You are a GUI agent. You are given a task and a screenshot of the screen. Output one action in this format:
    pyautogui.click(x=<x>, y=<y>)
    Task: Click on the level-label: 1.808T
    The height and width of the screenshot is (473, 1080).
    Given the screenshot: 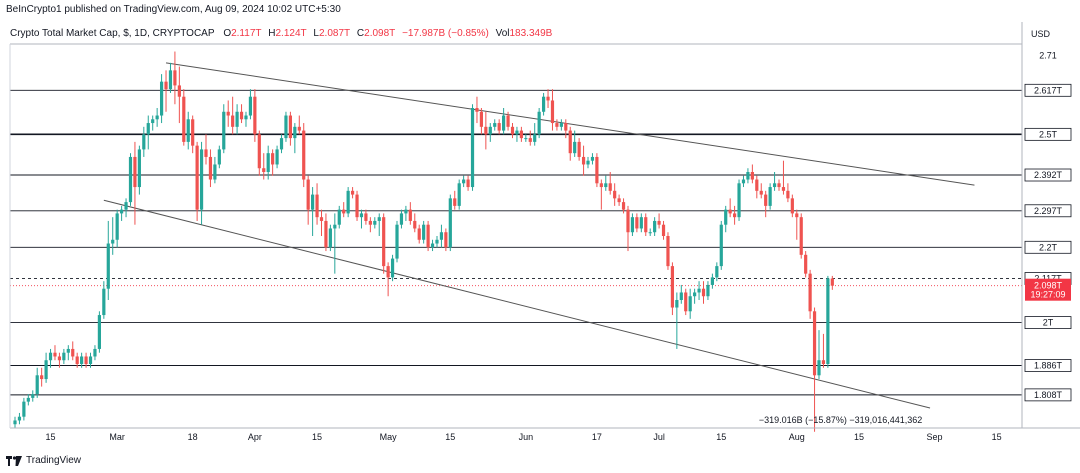 What is the action you would take?
    pyautogui.click(x=1048, y=395)
    